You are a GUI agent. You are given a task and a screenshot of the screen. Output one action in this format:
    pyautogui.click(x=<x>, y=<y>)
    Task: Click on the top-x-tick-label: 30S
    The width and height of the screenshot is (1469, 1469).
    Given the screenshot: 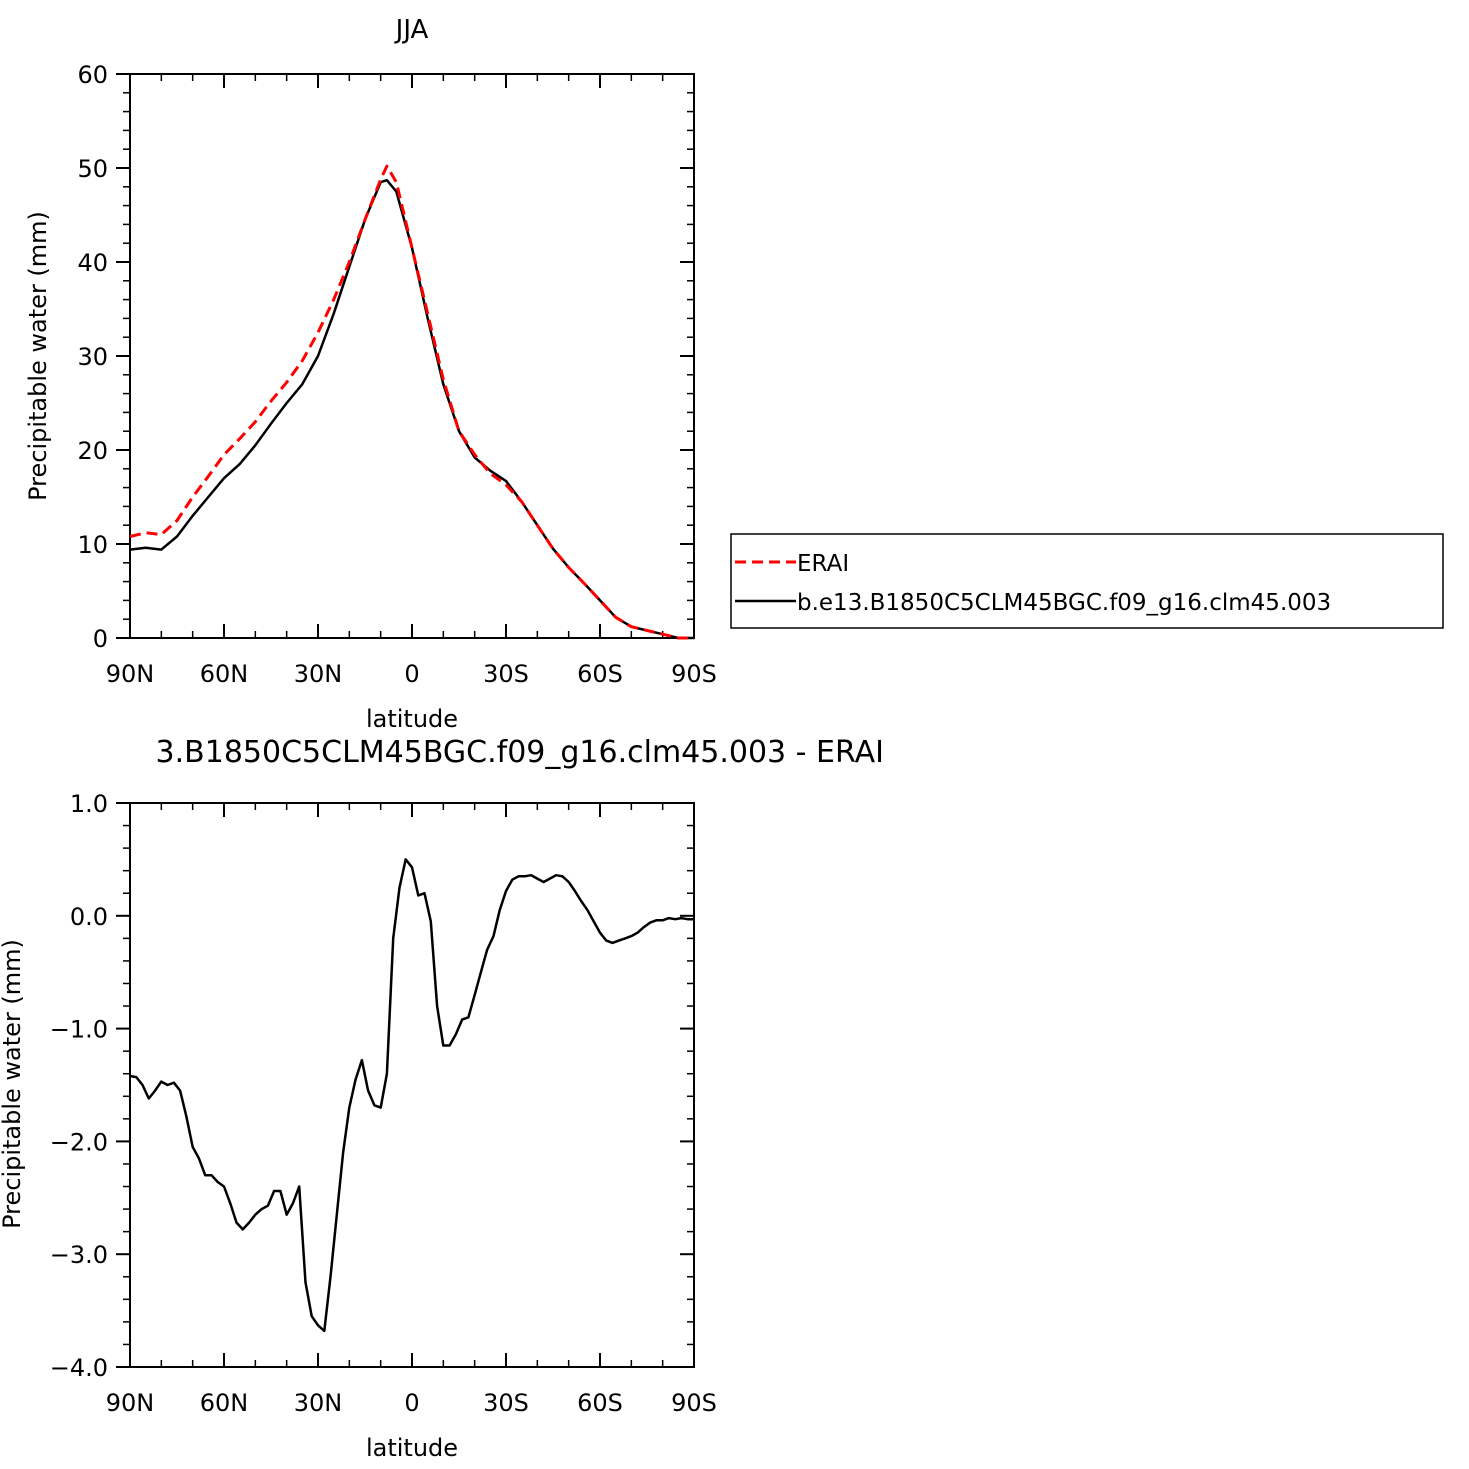 What is the action you would take?
    pyautogui.click(x=506, y=674)
    